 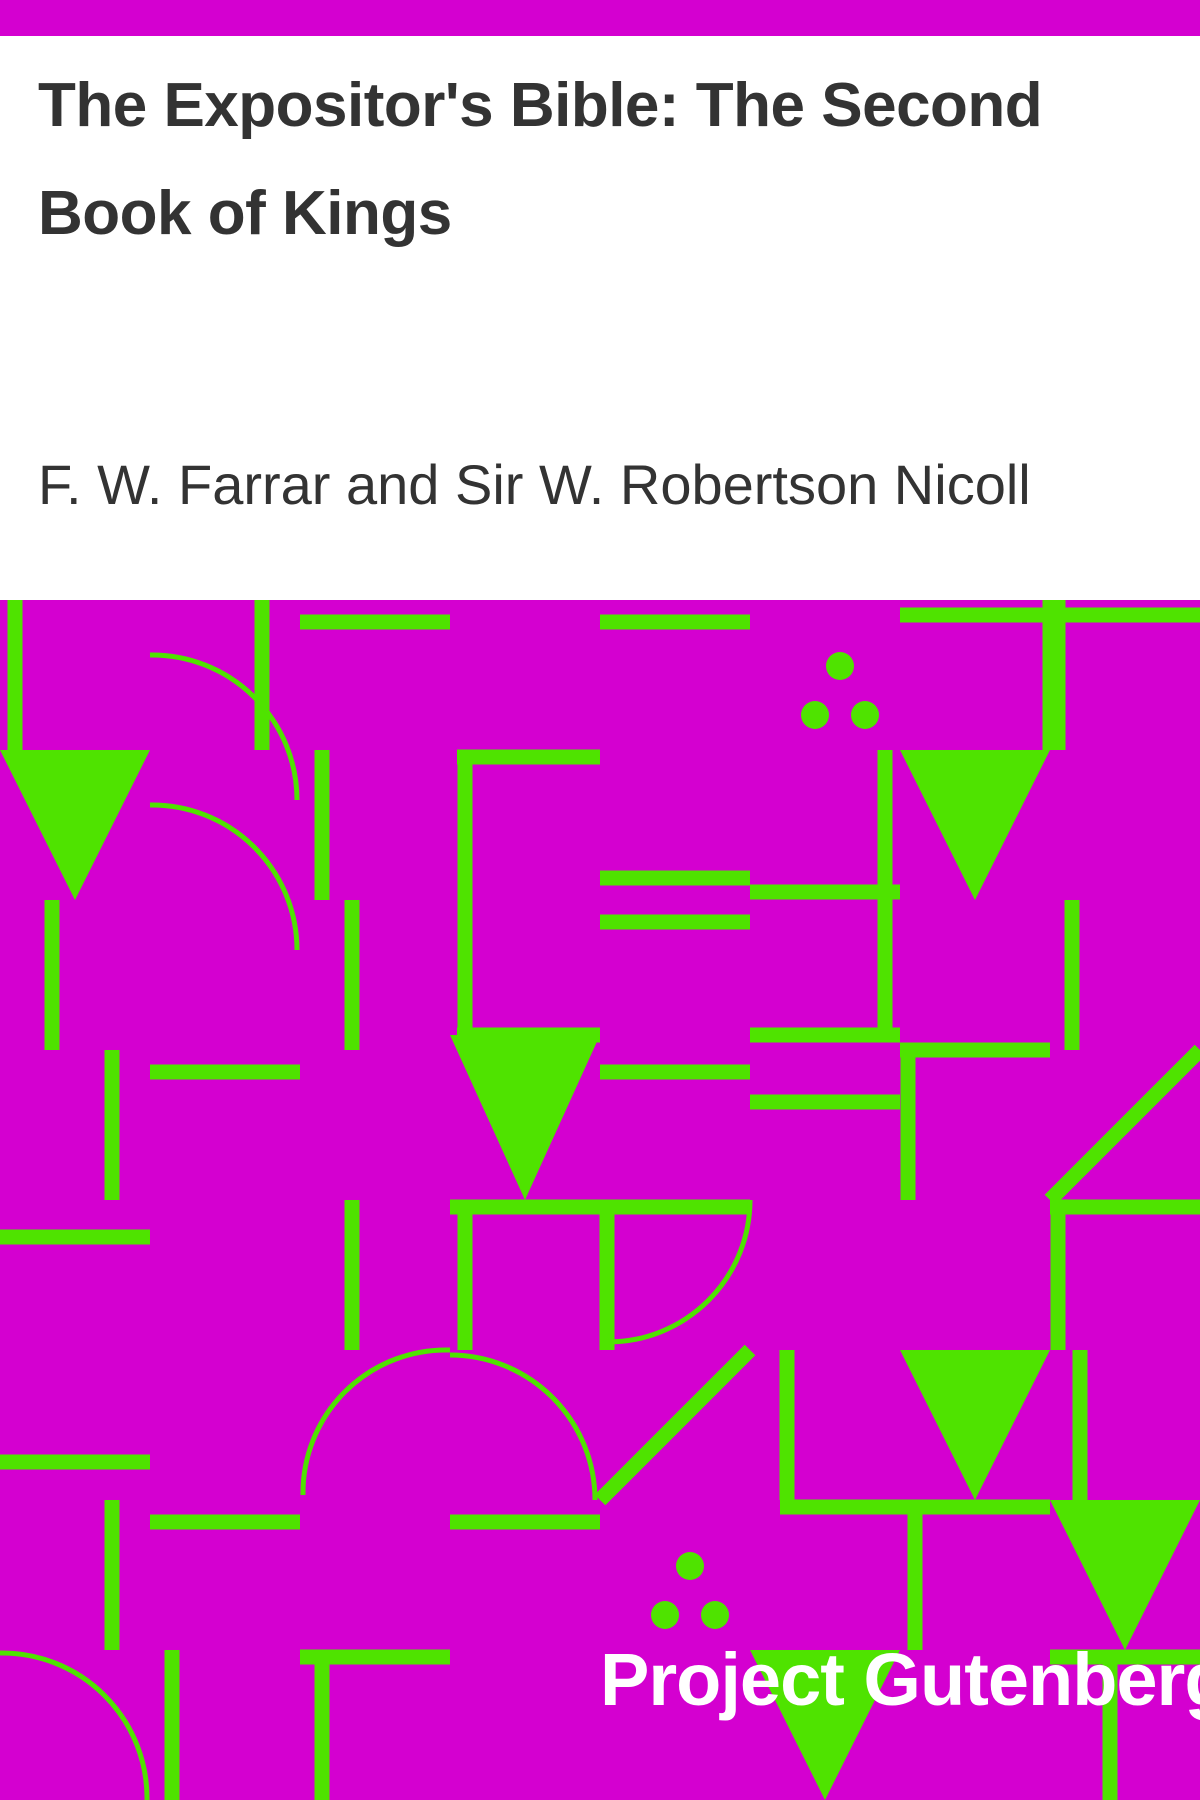 I want to click on publisher-label: Project Gutenberg, so click(x=900, y=1679).